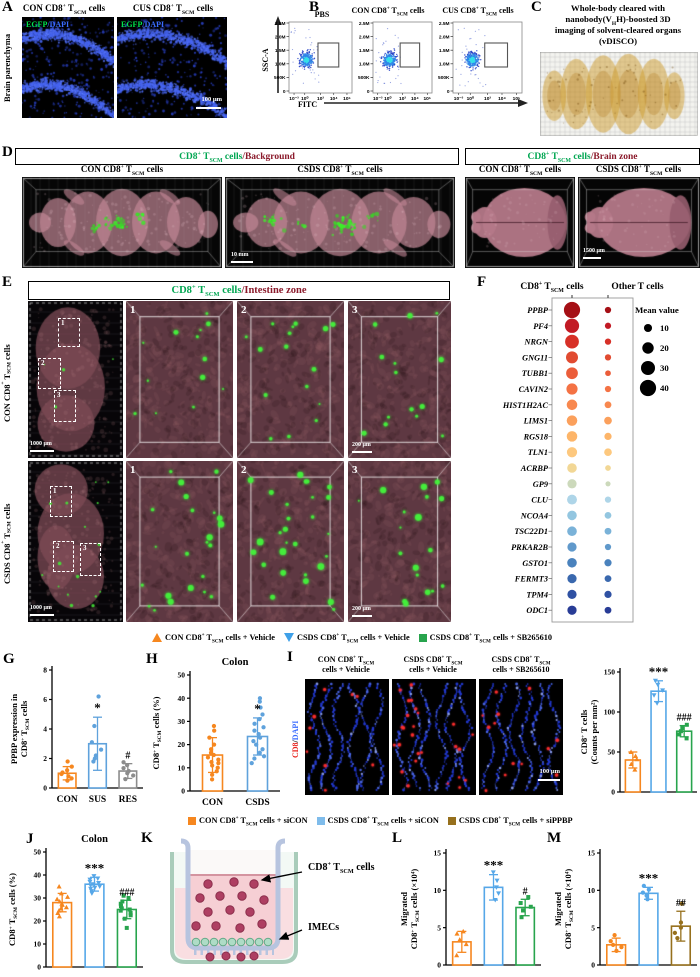 The height and width of the screenshot is (977, 700). What do you see at coordinates (378, 99) in the screenshot?
I see `svg-text: 10⁻³` at bounding box center [378, 99].